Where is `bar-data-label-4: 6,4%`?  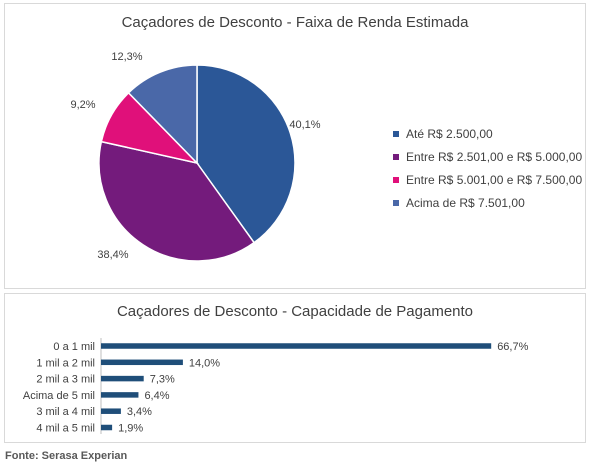 bar-data-label-4: 6,4% is located at coordinates (156, 396).